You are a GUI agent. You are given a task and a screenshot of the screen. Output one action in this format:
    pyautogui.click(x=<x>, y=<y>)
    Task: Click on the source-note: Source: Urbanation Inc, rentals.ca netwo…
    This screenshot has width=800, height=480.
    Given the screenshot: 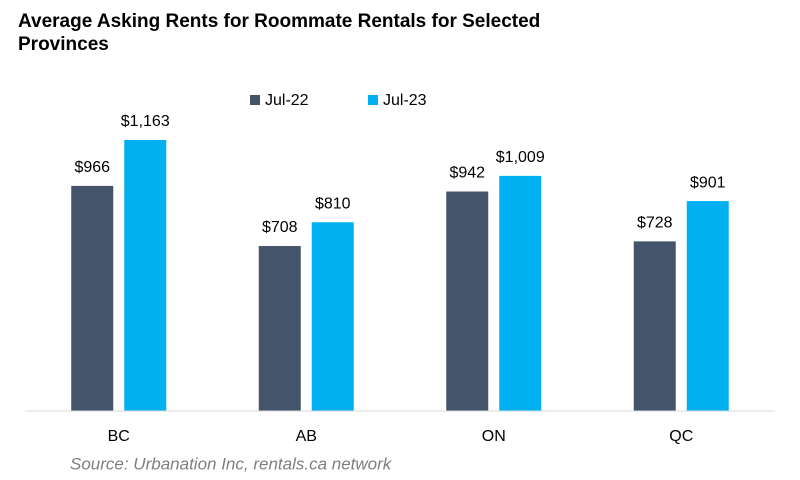 What is the action you would take?
    pyautogui.click(x=231, y=463)
    